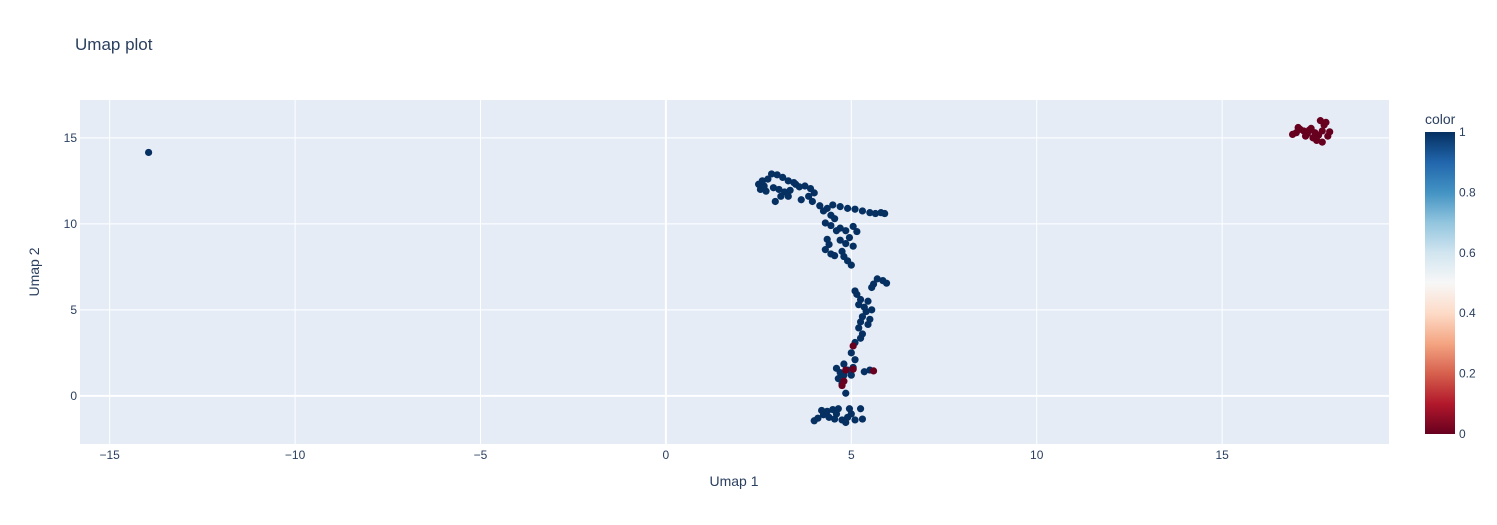 Image resolution: width=1497 pixels, height=525 pixels. Describe the element at coordinates (109, 455) in the screenshot. I see `x-tick-label: −15` at that location.